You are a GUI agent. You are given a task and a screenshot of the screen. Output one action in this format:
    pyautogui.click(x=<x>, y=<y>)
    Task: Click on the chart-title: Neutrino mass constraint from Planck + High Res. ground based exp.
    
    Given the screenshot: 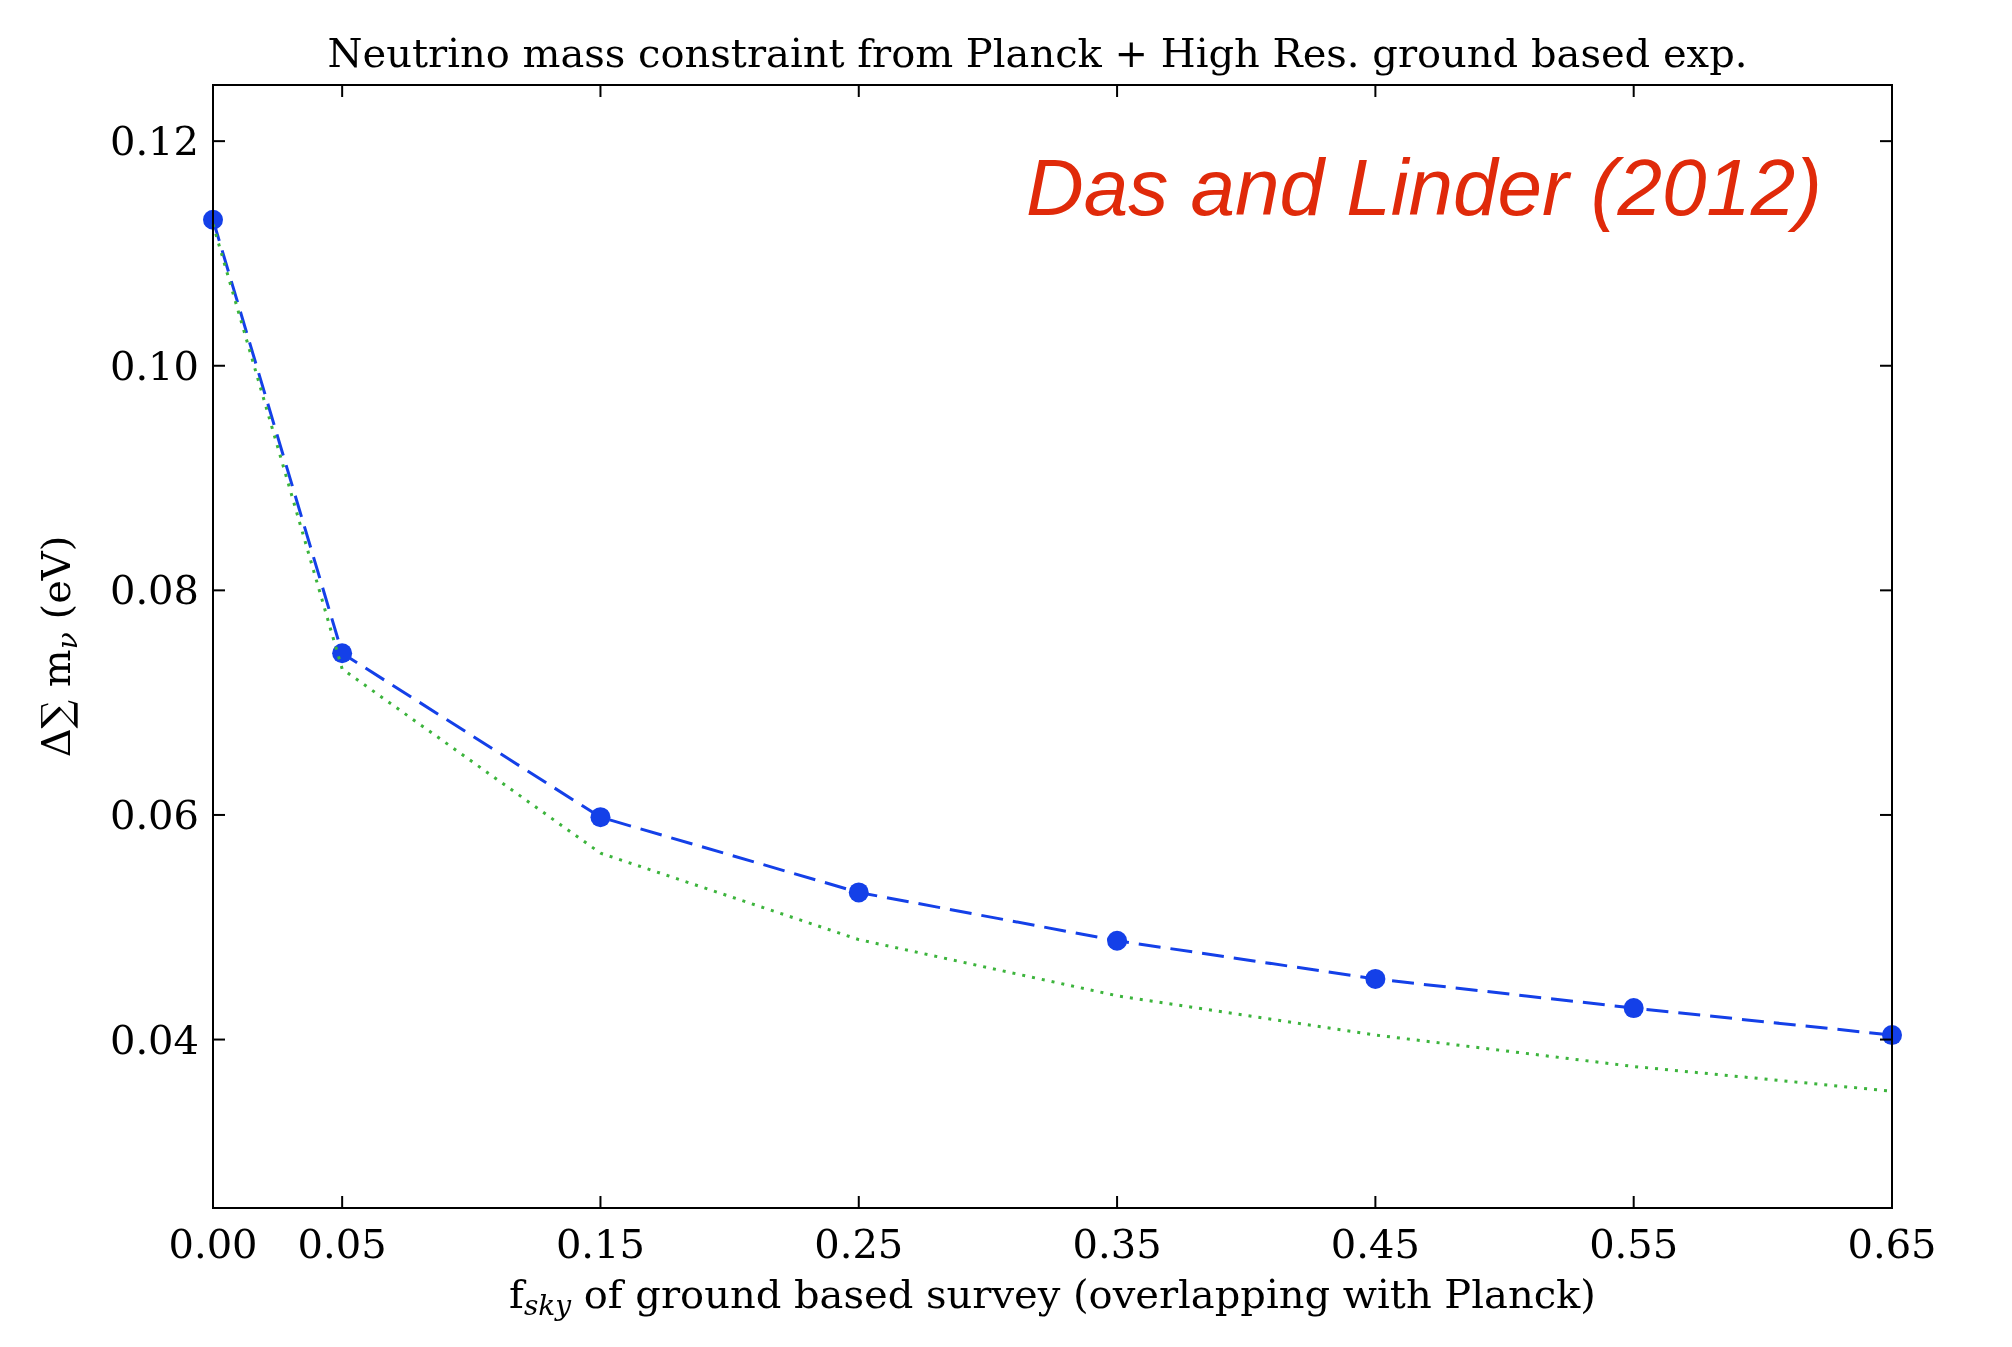 What is the action you would take?
    pyautogui.click(x=1037, y=53)
    